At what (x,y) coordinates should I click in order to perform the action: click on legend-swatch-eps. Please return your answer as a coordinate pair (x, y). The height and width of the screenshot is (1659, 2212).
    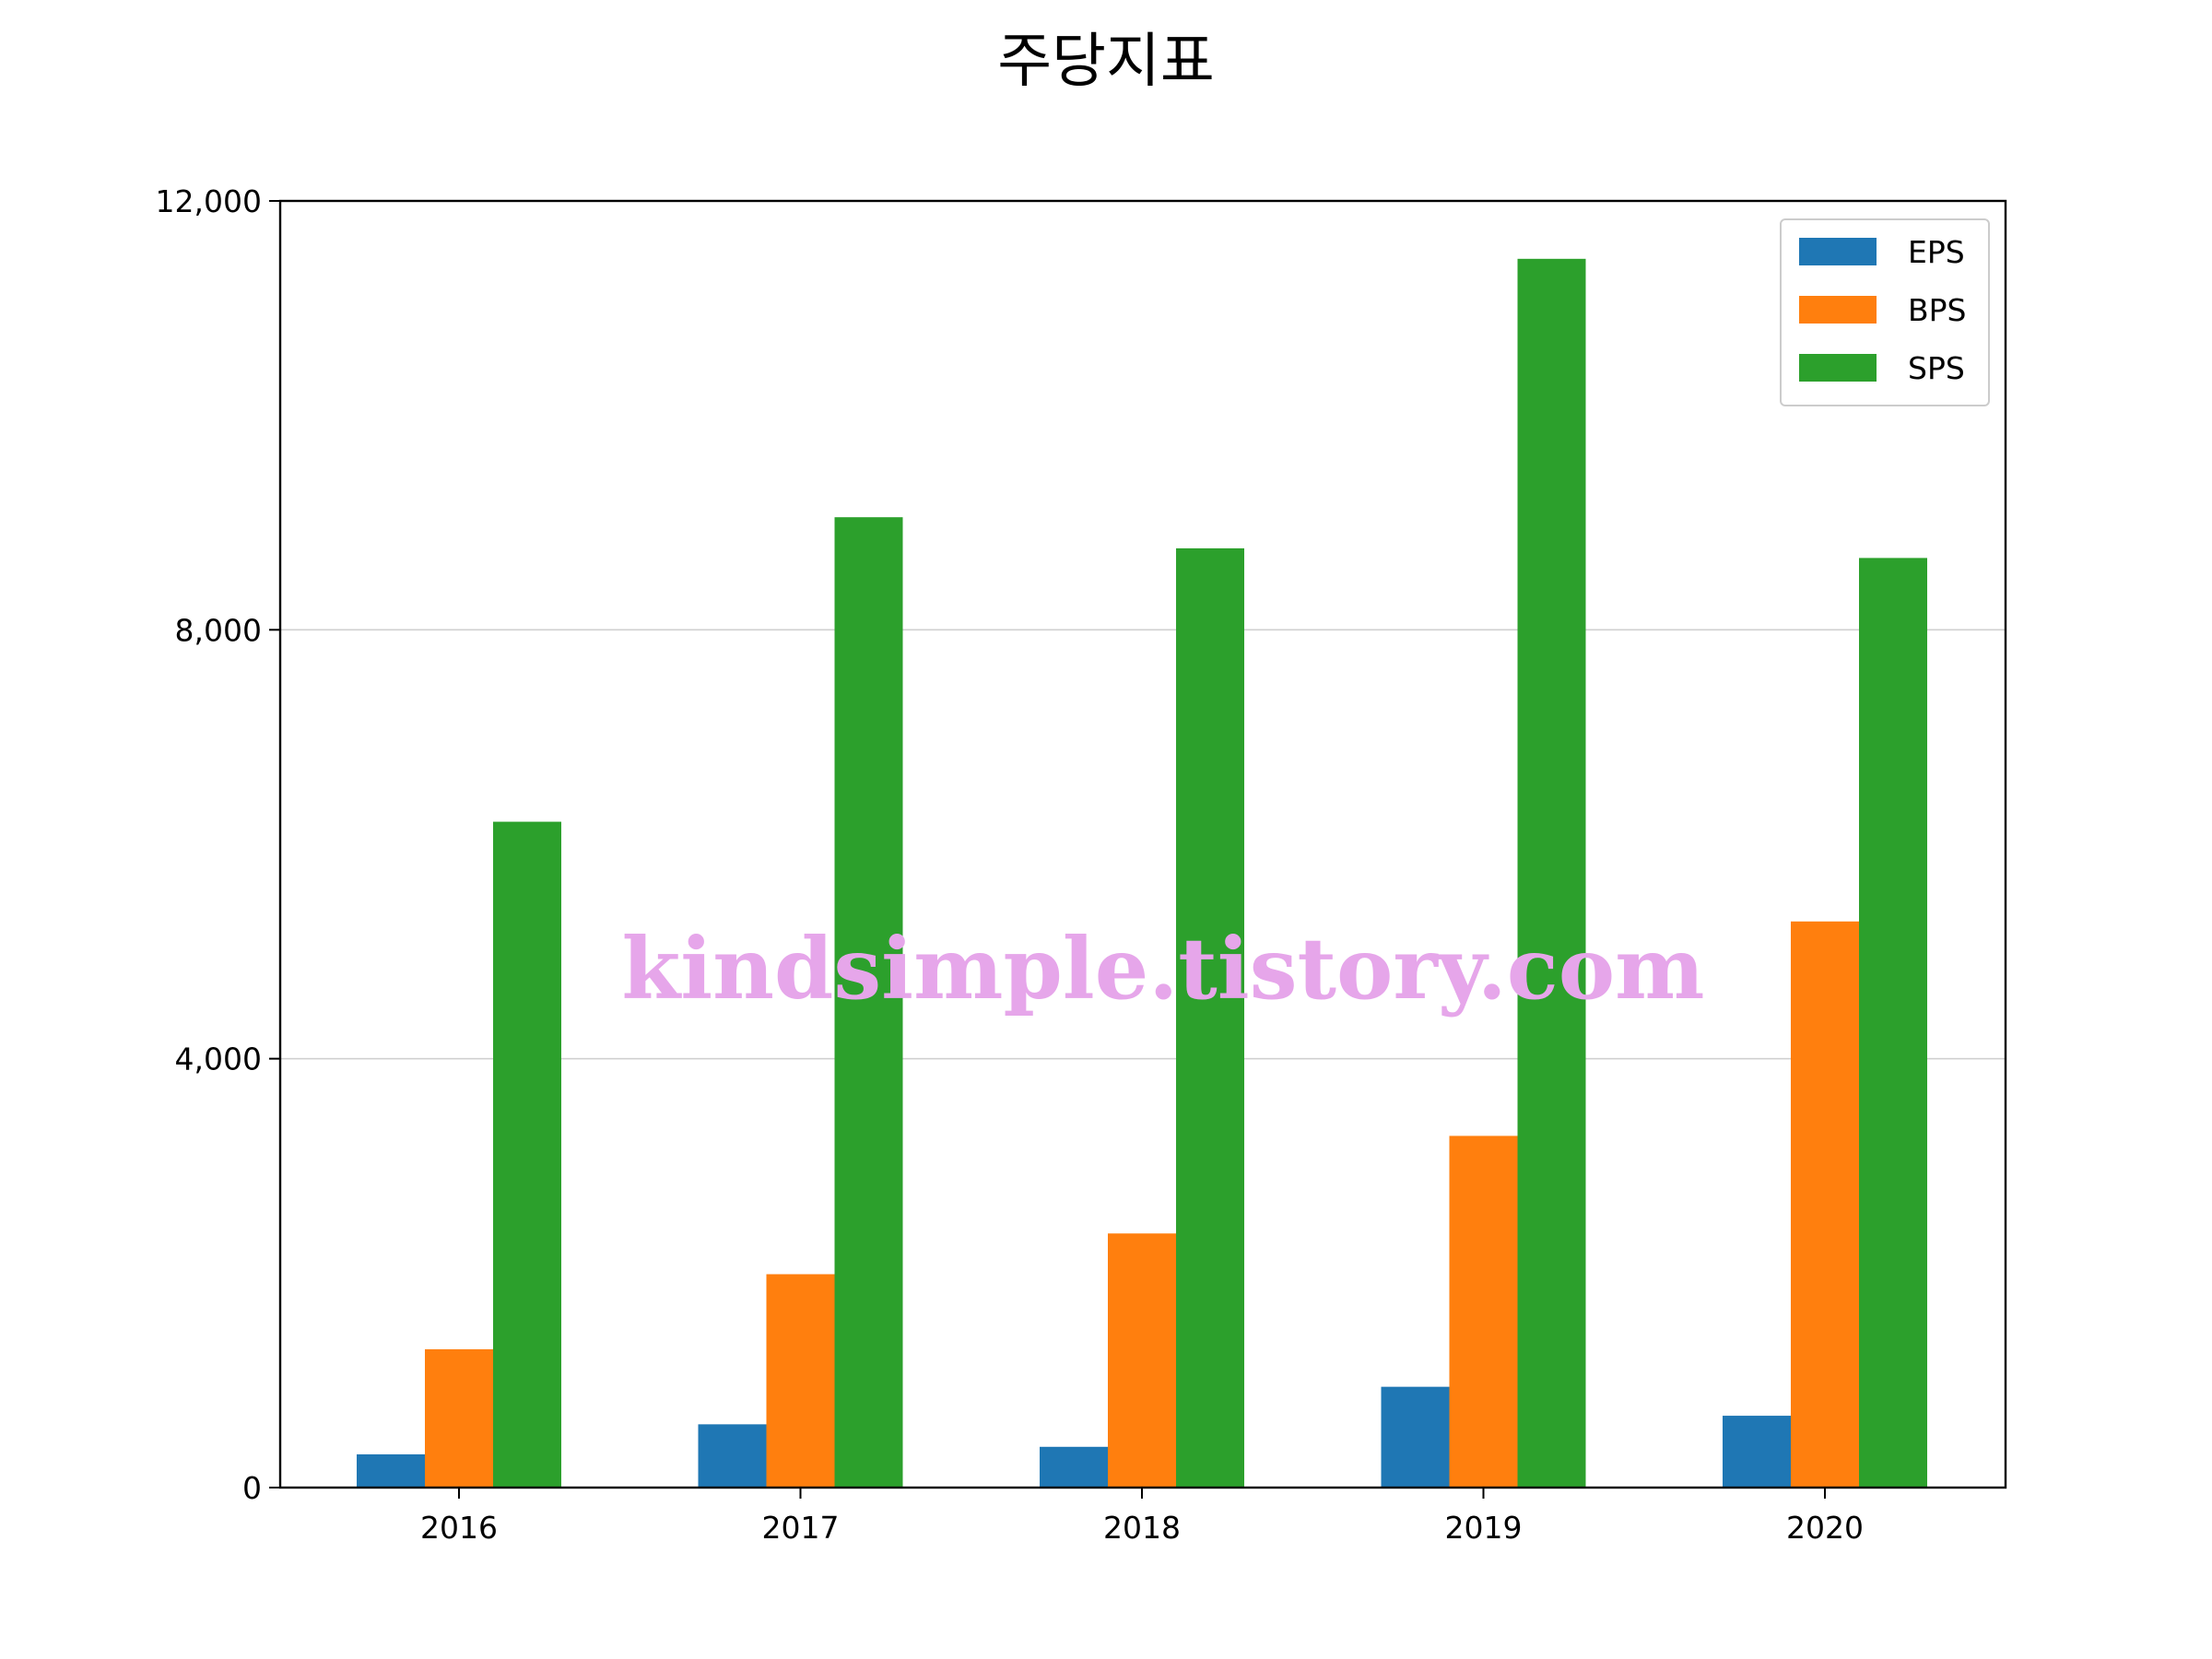
    Looking at the image, I should click on (1838, 251).